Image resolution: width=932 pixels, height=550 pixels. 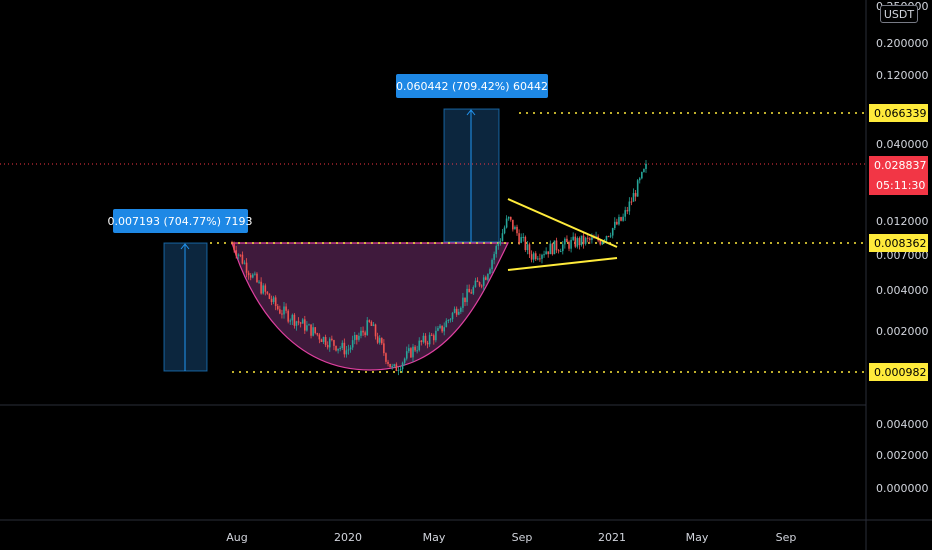 What do you see at coordinates (902, 455) in the screenshot?
I see `indicator-tick-label: 0.002000` at bounding box center [902, 455].